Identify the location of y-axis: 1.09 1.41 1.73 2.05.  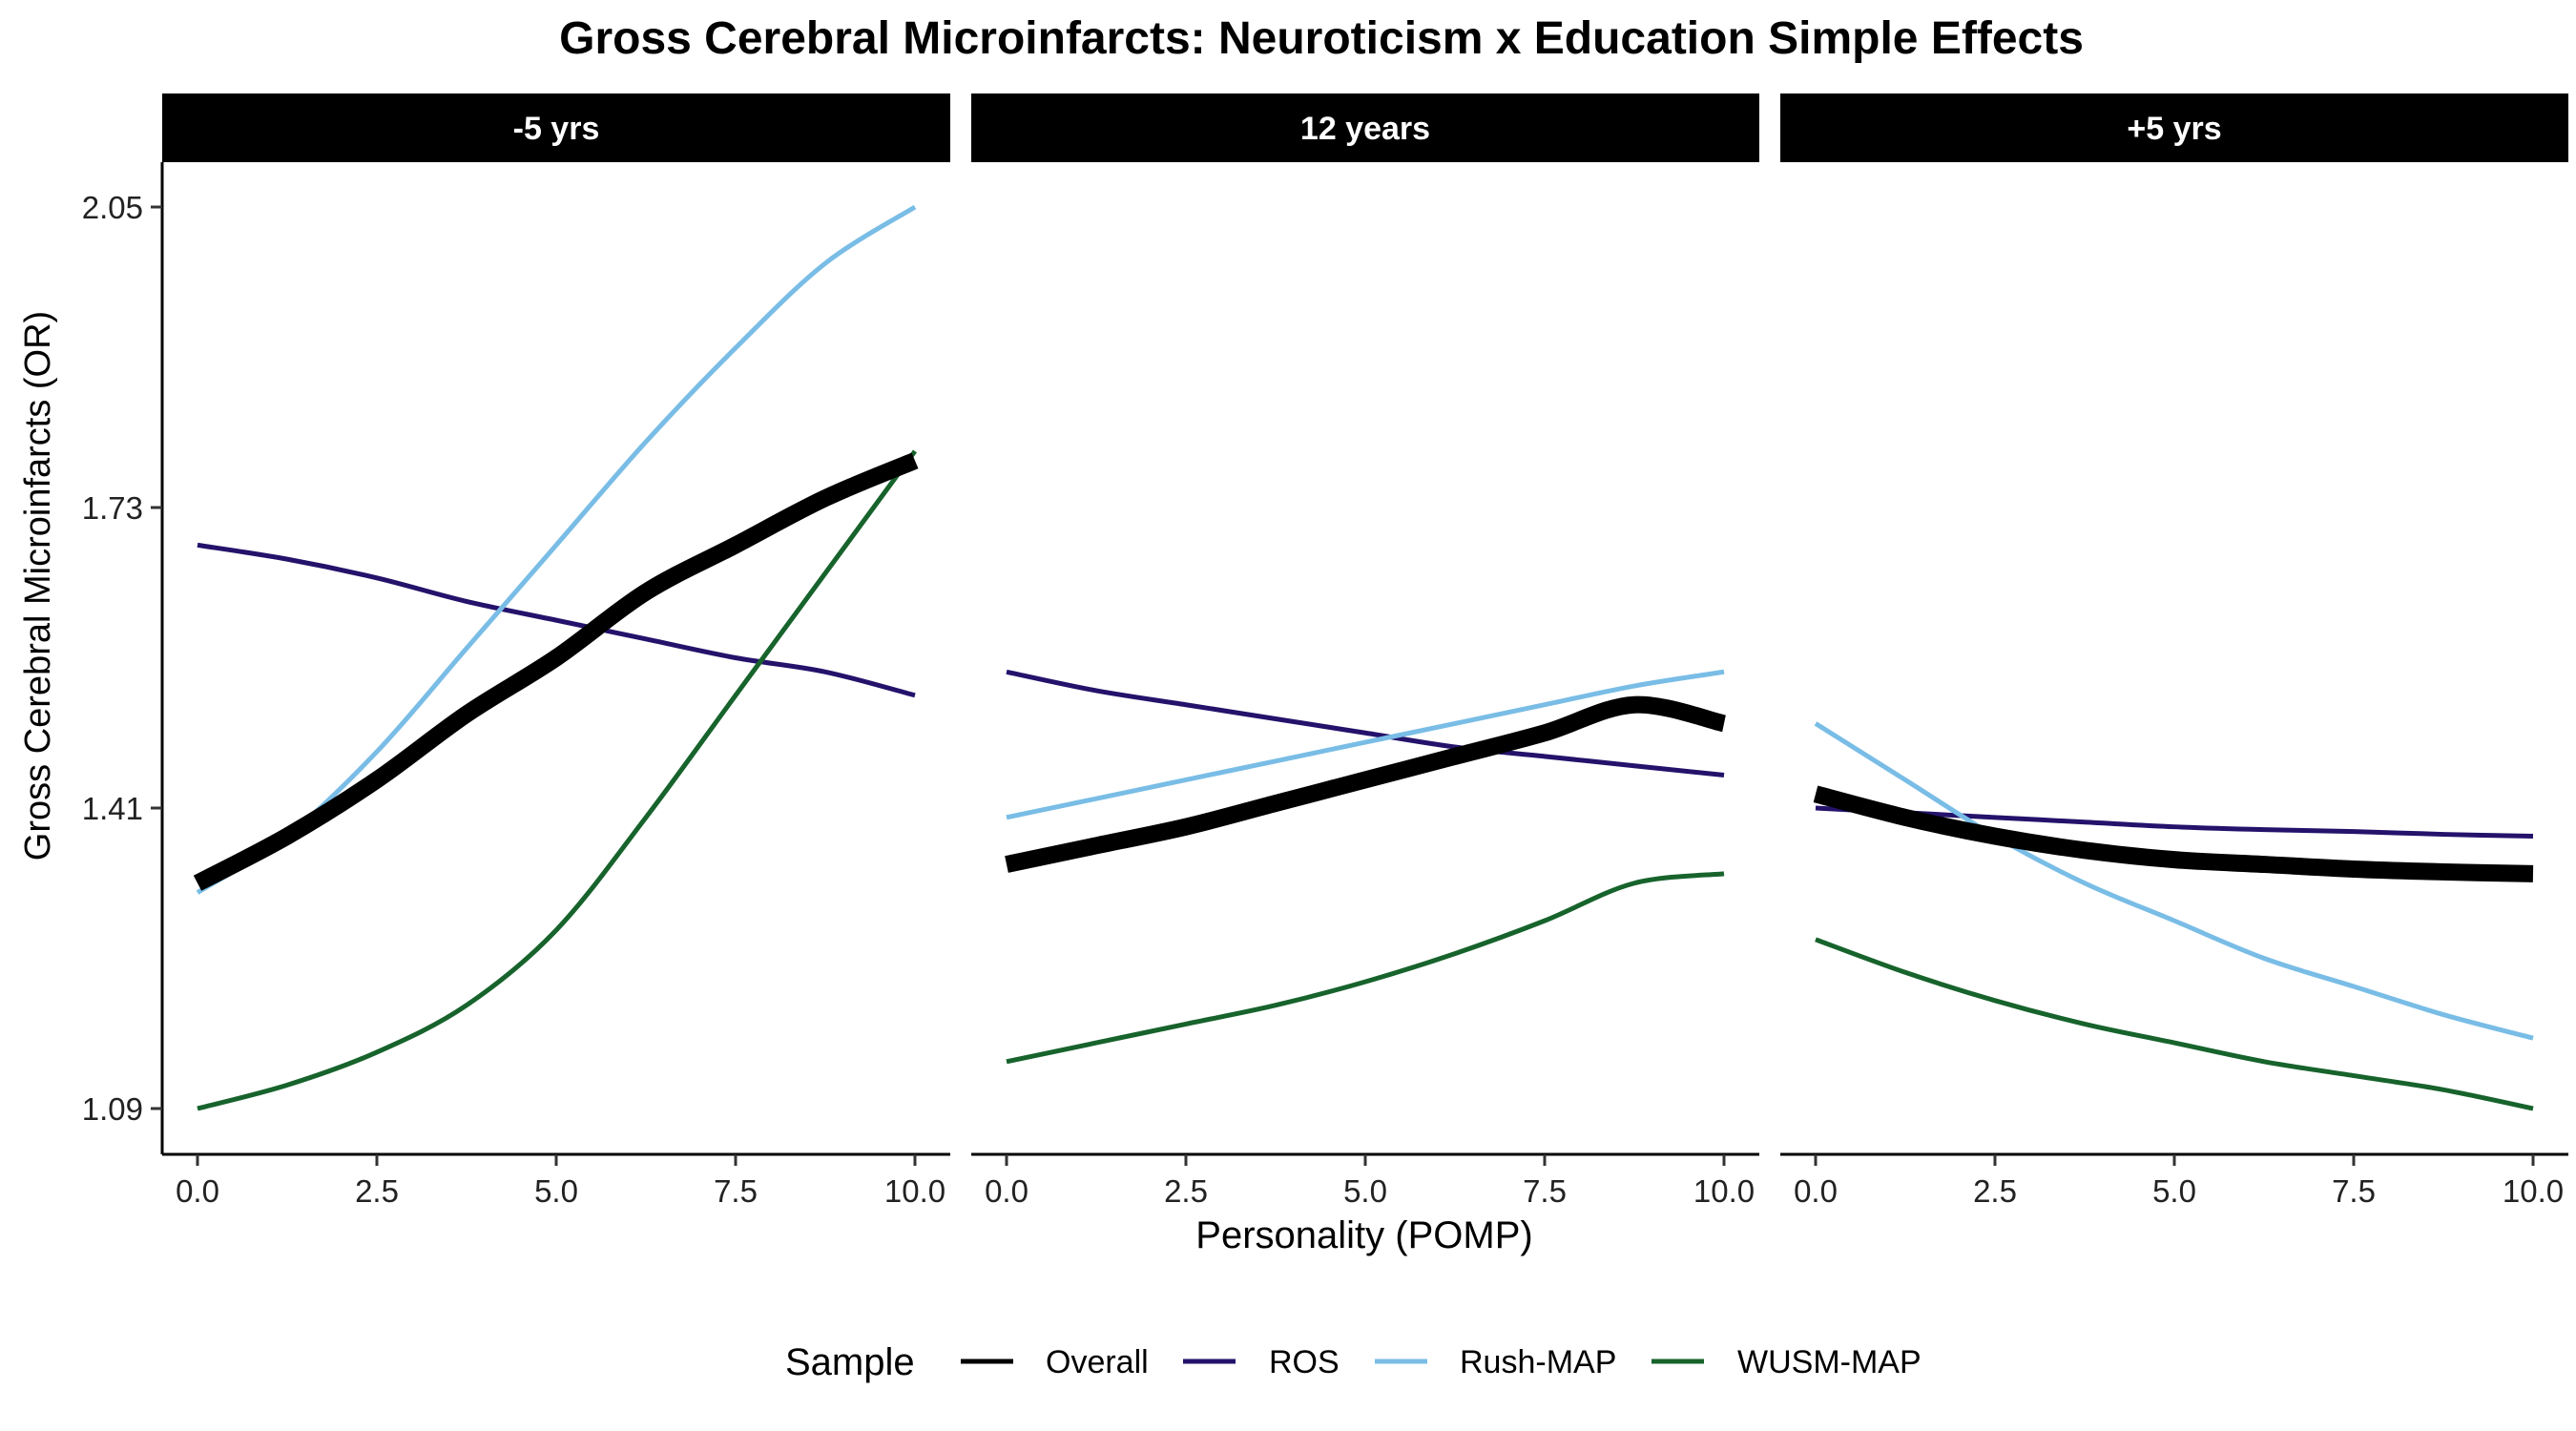
(123, 658).